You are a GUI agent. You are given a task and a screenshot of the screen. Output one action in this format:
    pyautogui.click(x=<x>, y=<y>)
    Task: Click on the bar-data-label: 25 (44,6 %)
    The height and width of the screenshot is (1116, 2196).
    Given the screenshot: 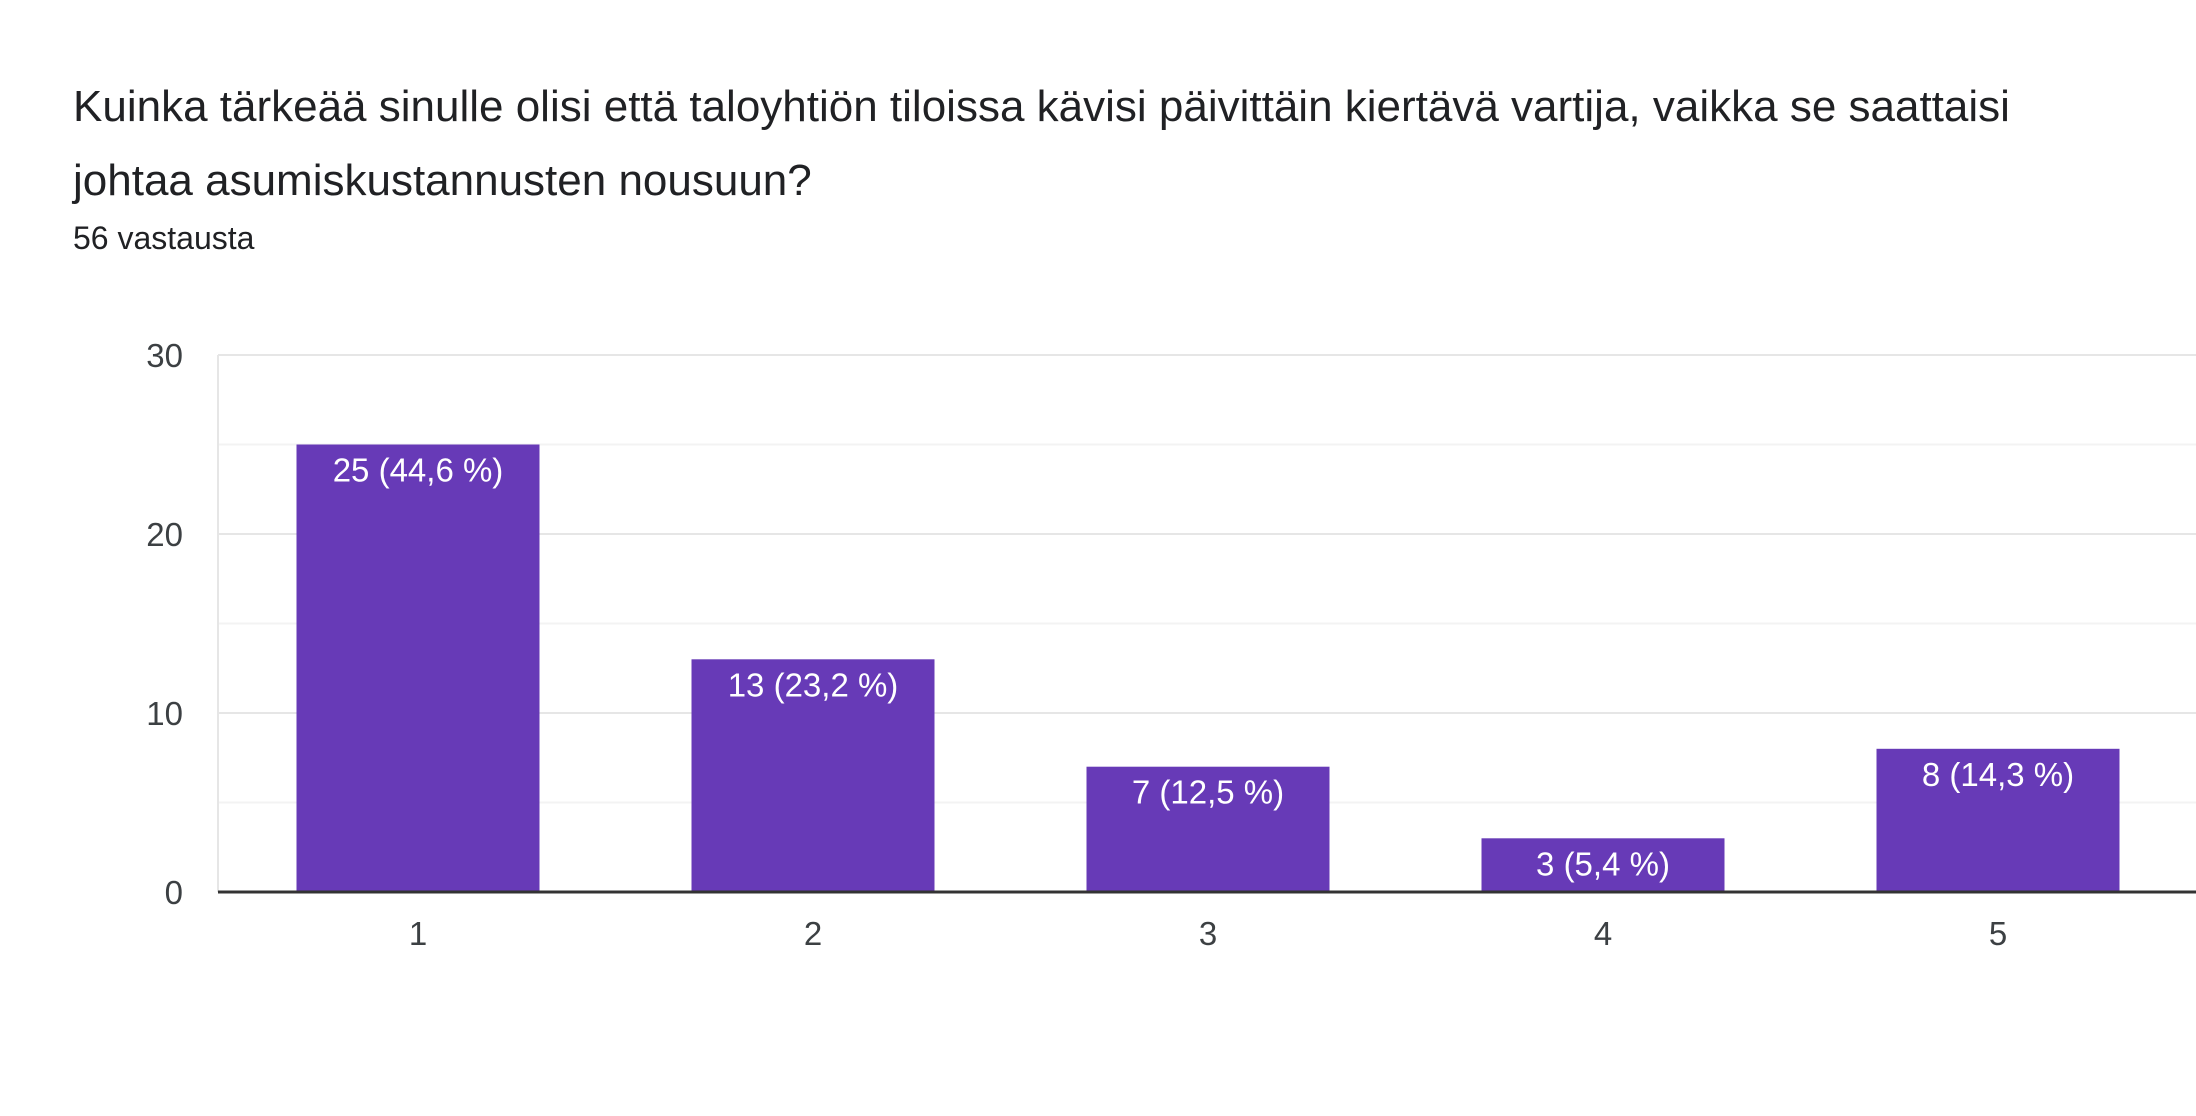 What is the action you would take?
    pyautogui.click(x=418, y=470)
    